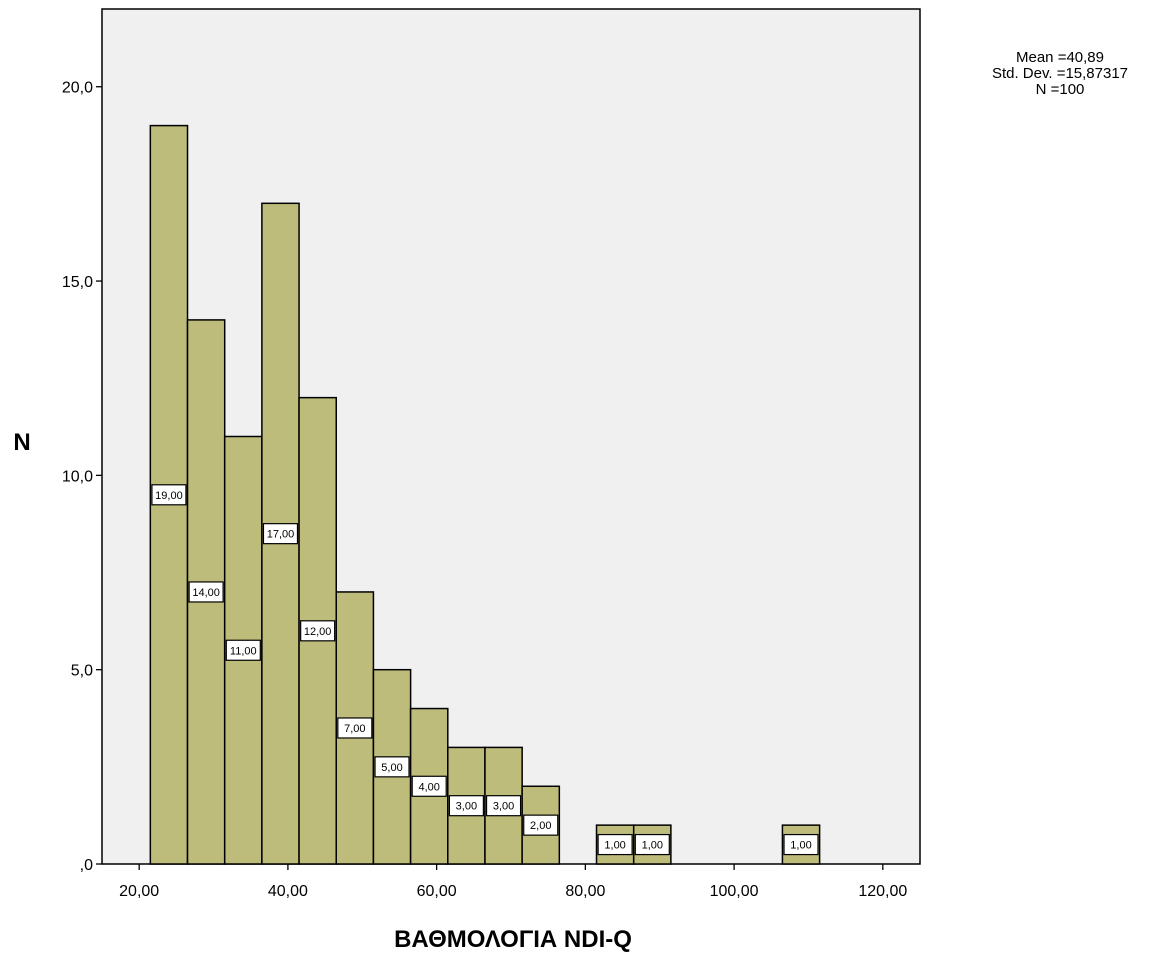  What do you see at coordinates (513, 939) in the screenshot?
I see `x-axis-label: ΒΑΘΜΟΛΟΓΙΑ NDI-Q` at bounding box center [513, 939].